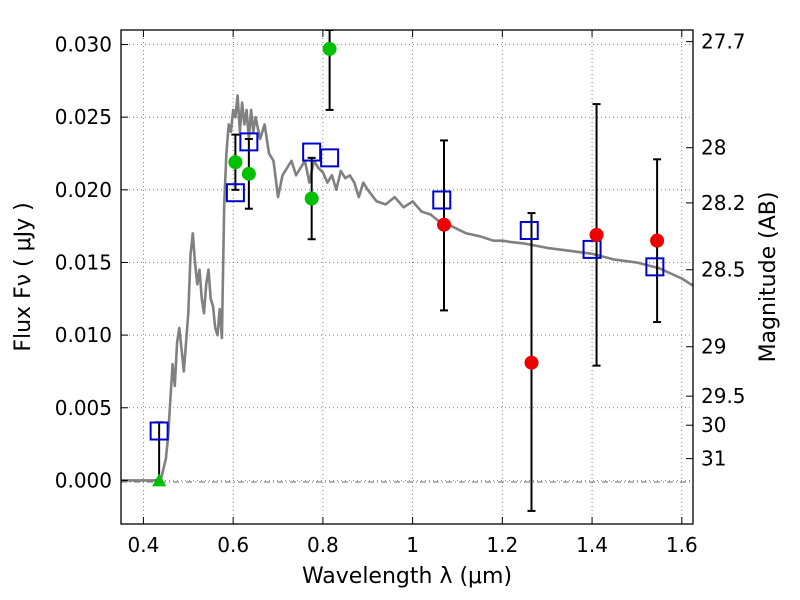 This screenshot has width=800, height=600. Describe the element at coordinates (83, 335) in the screenshot. I see `y-tick-label: 0.010` at that location.